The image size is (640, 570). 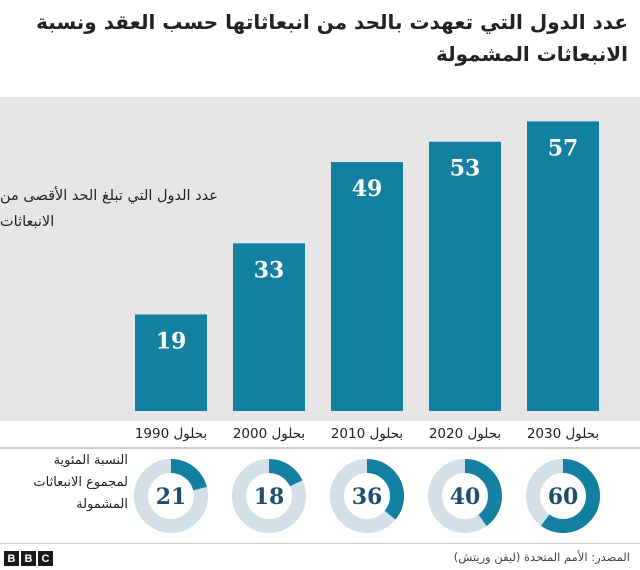 I want to click on ring-gauge-1: 21, so click(x=171, y=496).